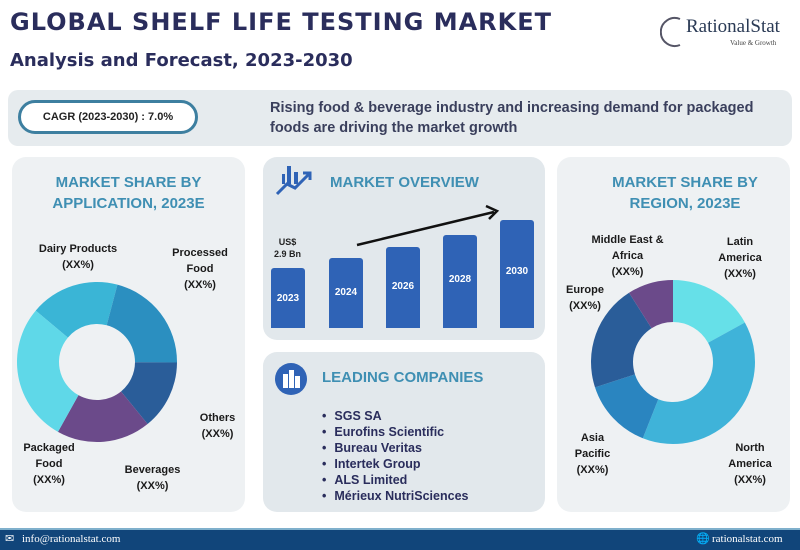 This screenshot has height=550, width=800. I want to click on bar-label: 2028, so click(460, 279).